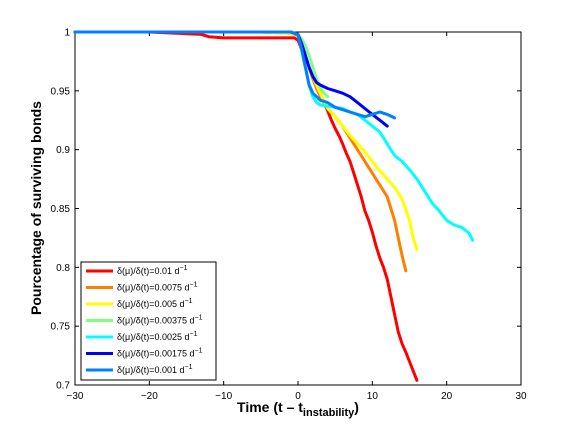 Image resolution: width=576 pixels, height=433 pixels. Describe the element at coordinates (61, 209) in the screenshot. I see `y-tick-label: 0.85` at that location.